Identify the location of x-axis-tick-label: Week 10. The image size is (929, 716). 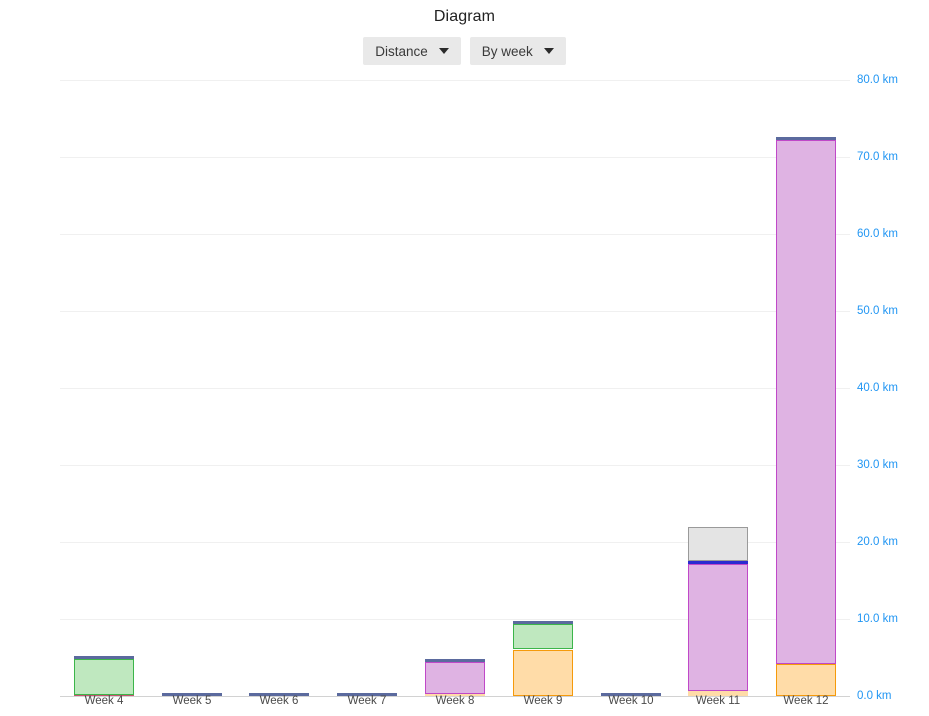
(631, 701).